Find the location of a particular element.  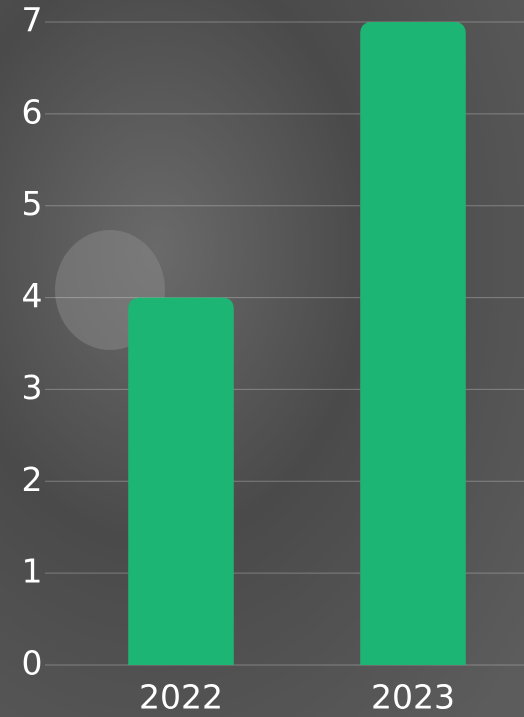

y-tick-label: 7 is located at coordinates (32, 20).